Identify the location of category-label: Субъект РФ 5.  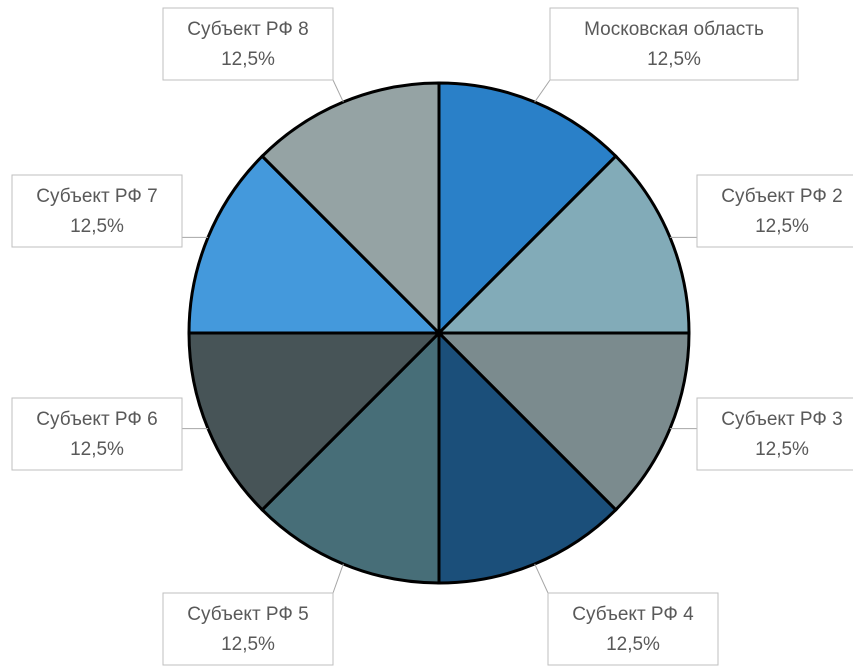
(247, 614).